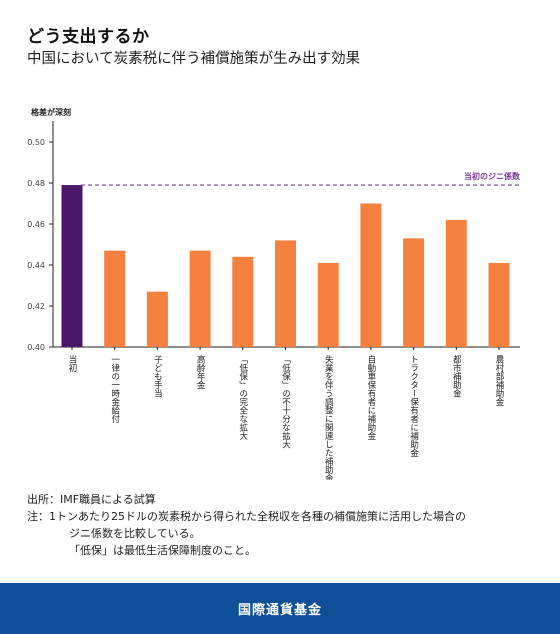 This screenshot has width=560, height=634. Describe the element at coordinates (492, 176) in the screenshot. I see `reference-line-label: 当初のジニ係数` at that location.